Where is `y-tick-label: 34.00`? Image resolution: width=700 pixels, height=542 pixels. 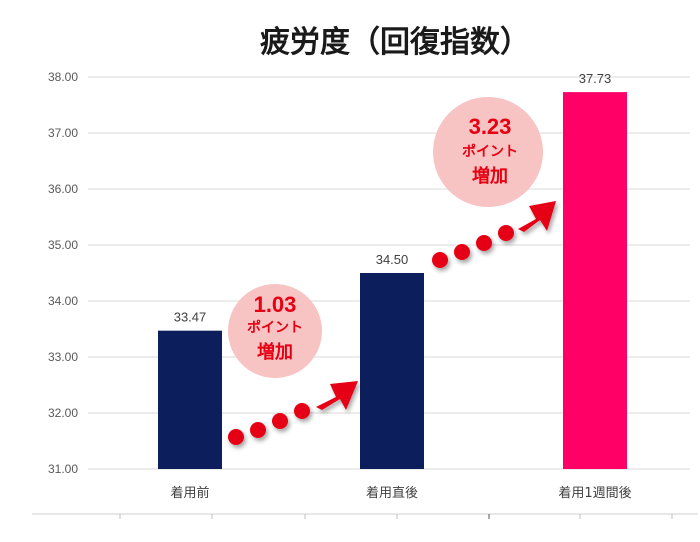 y-tick-label: 34.00 is located at coordinates (63, 301).